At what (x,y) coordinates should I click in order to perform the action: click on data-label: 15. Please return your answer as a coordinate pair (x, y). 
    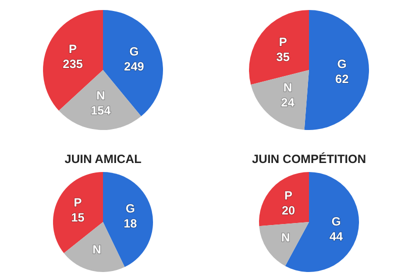
    Looking at the image, I should click on (78, 217).